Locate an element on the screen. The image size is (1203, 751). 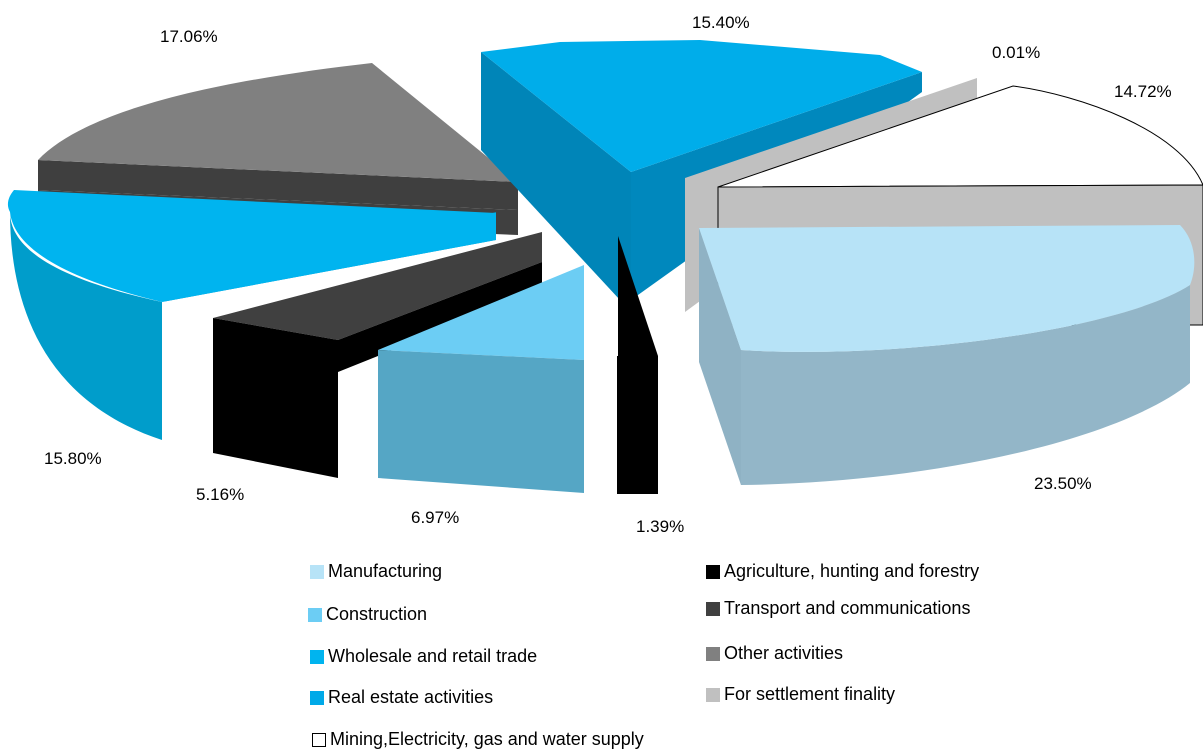
legend-label-transport: Transport and communications is located at coordinates (847, 608).